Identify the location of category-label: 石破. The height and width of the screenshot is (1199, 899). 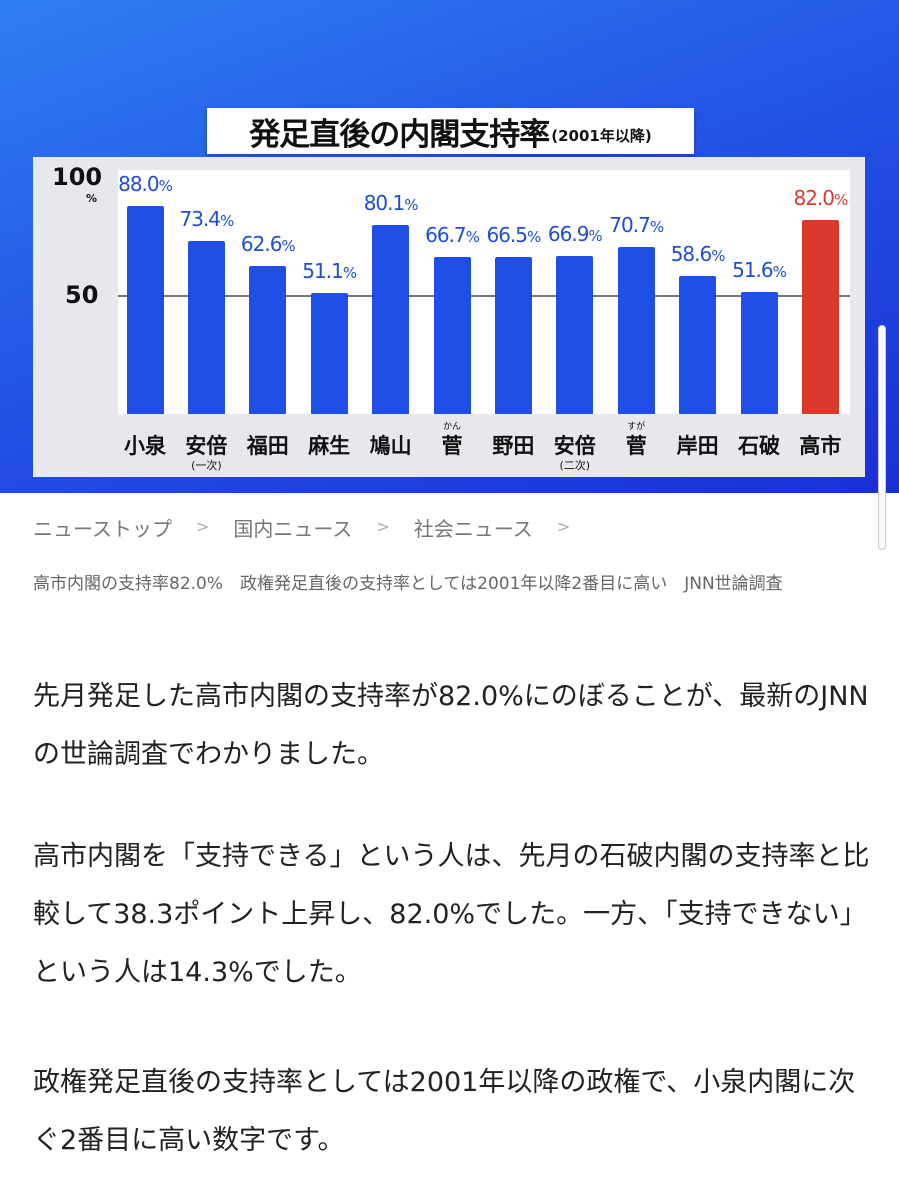
(759, 446).